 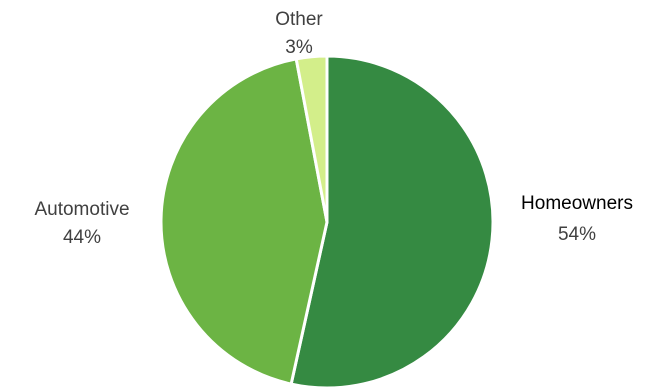 What do you see at coordinates (311, 139) in the screenshot?
I see `pie-slice-other` at bounding box center [311, 139].